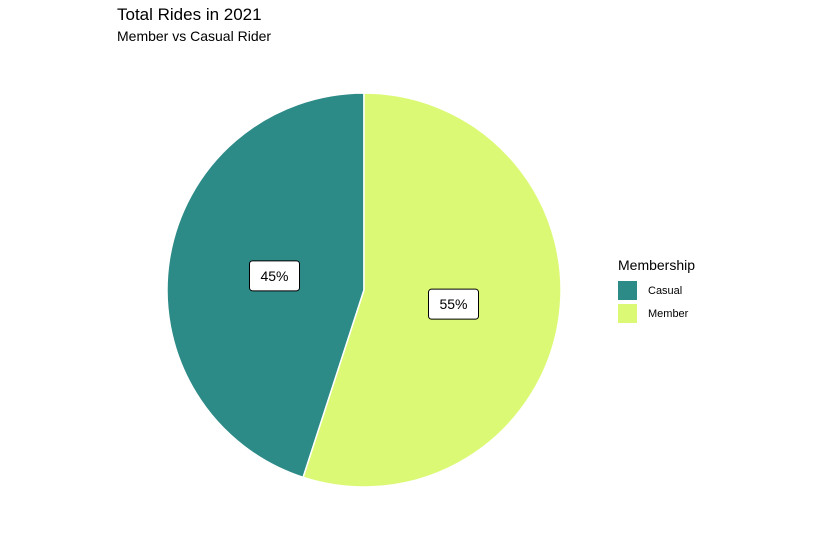 This screenshot has height=537, width=816. What do you see at coordinates (665, 290) in the screenshot?
I see `legend-label-casual: Casual` at bounding box center [665, 290].